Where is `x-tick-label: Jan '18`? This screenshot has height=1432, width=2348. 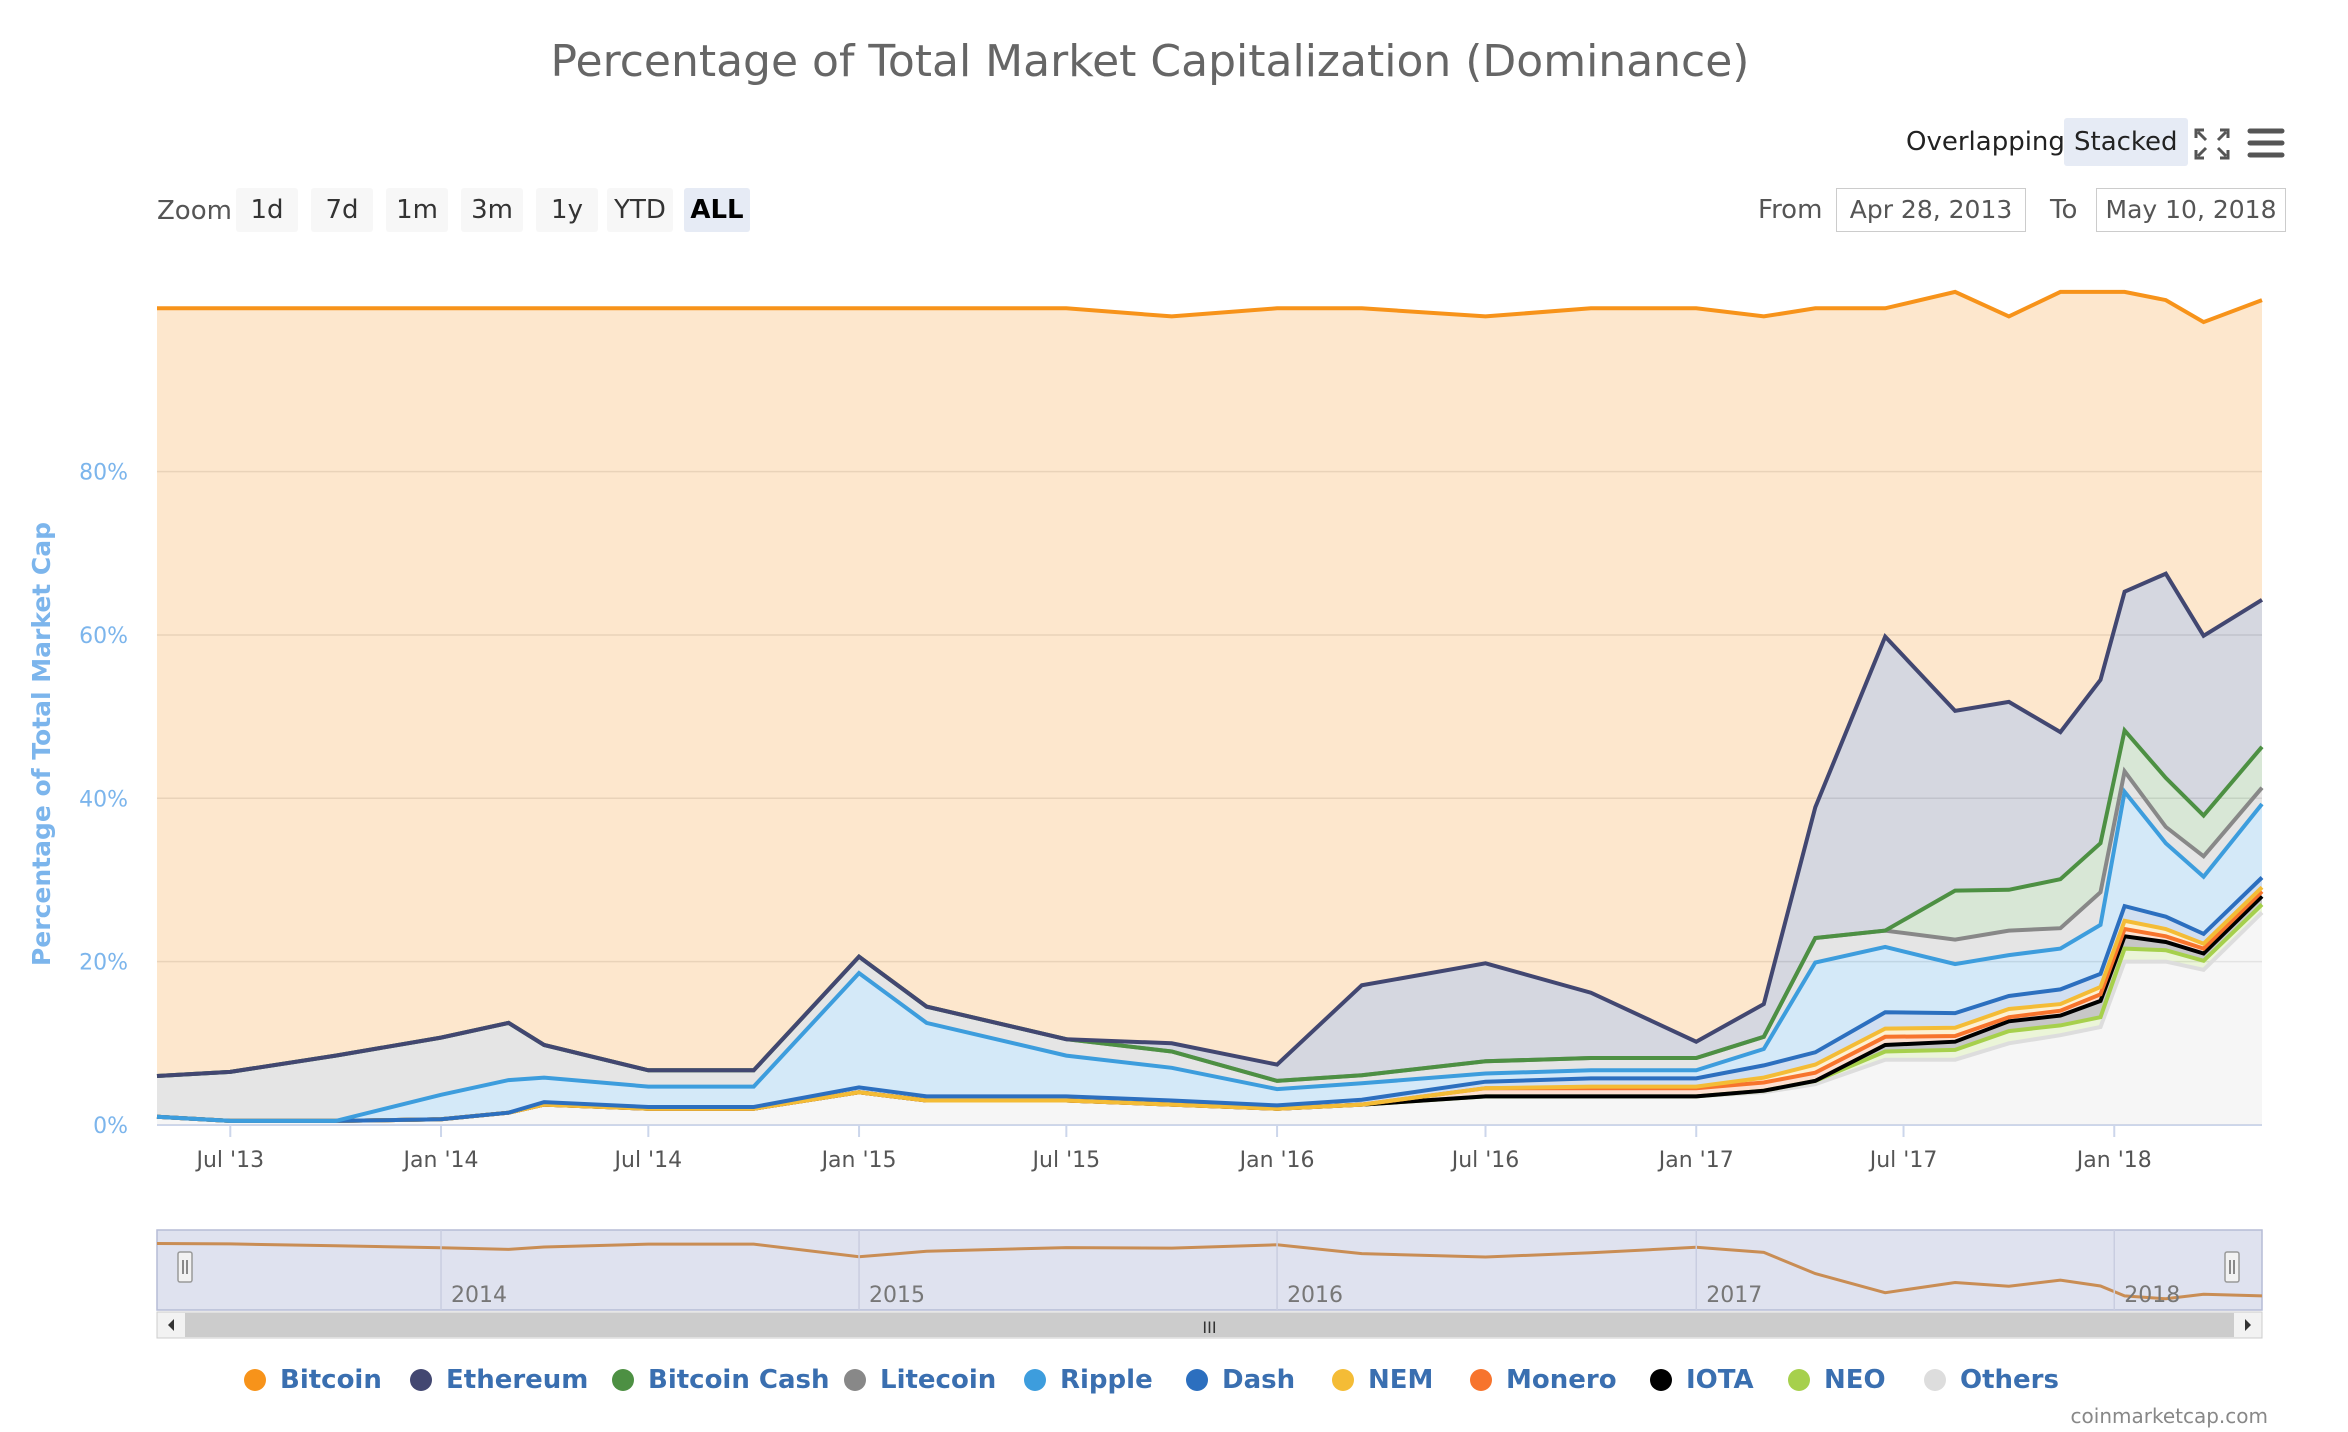 x-tick-label: Jan '18 is located at coordinates (2113, 1160).